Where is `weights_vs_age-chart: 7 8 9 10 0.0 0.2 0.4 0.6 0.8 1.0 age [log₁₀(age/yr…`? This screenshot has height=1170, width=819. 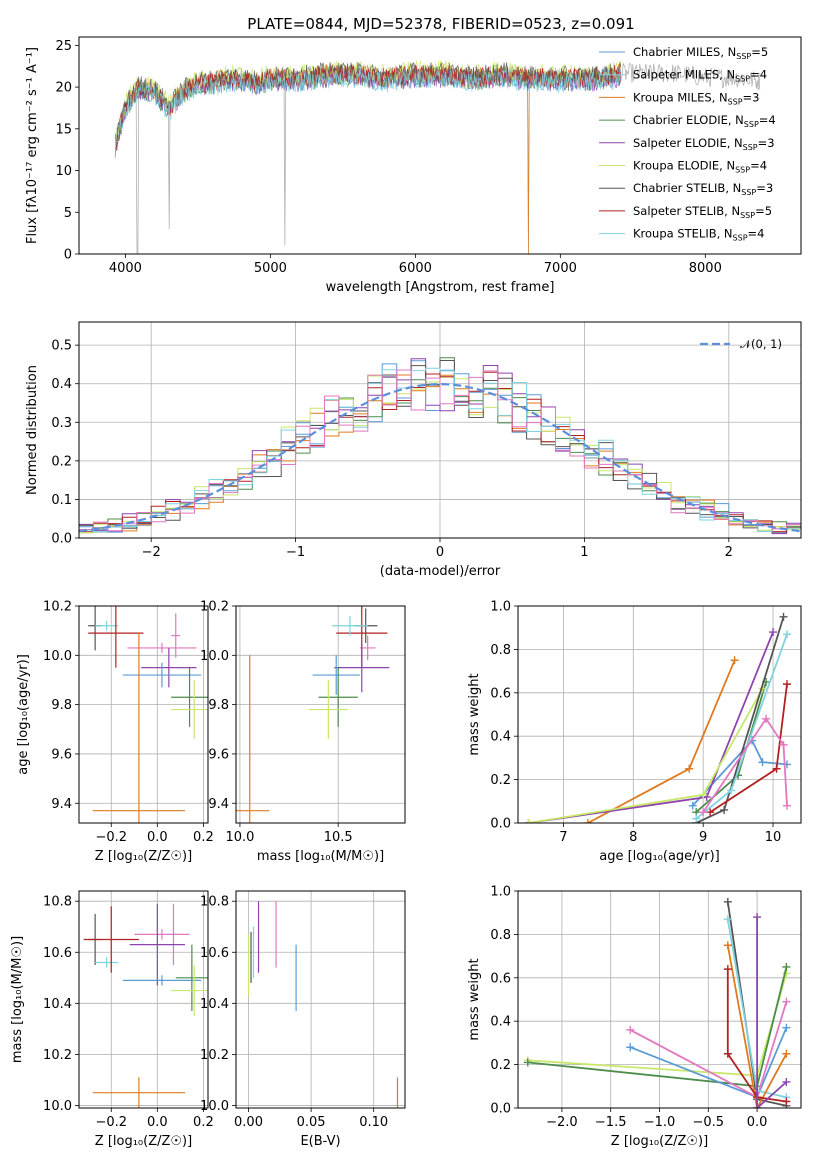
weights_vs_age-chart: 7 8 9 10 0.0 0.2 0.4 0.6 0.8 1.0 age [log₁₀(age/yr… is located at coordinates (634, 732).